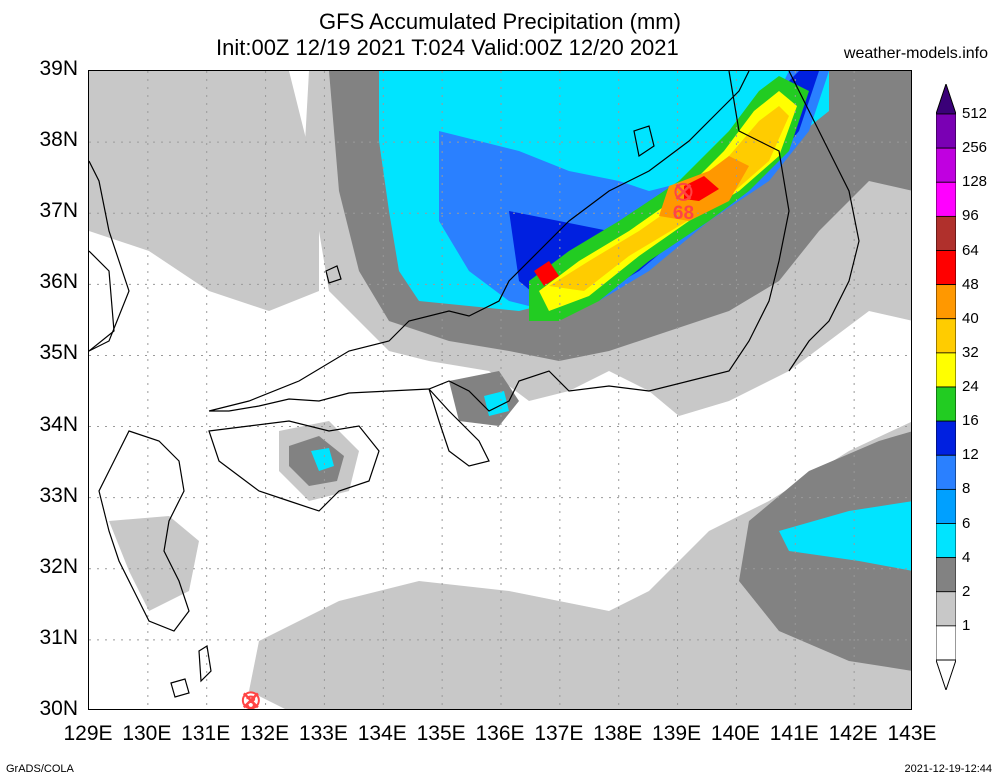  I want to click on colorbar, so click(946, 387).